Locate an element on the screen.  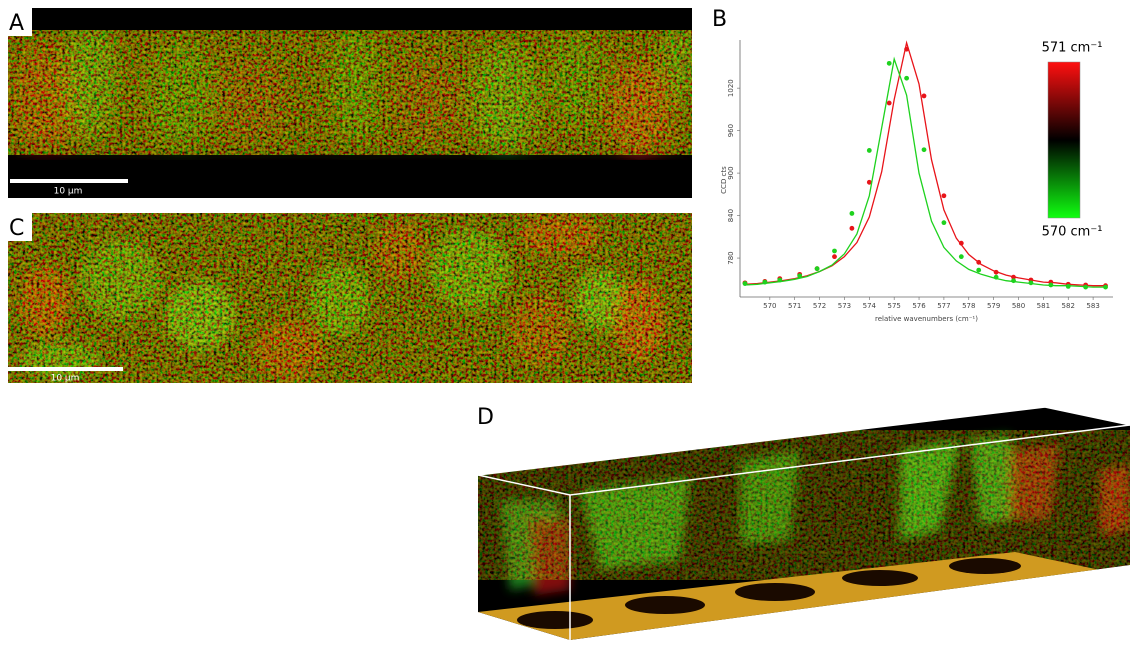
x-axis-label: relative wavenumbers (cm⁻¹) is located at coordinates (926, 319).